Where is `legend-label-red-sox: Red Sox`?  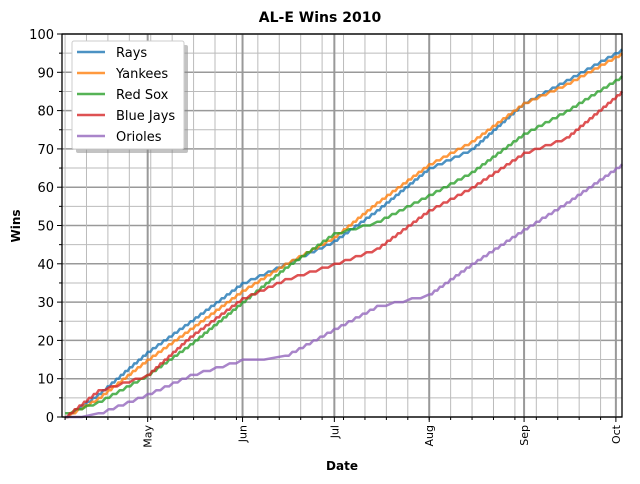 legend-label-red-sox: Red Sox is located at coordinates (142, 95).